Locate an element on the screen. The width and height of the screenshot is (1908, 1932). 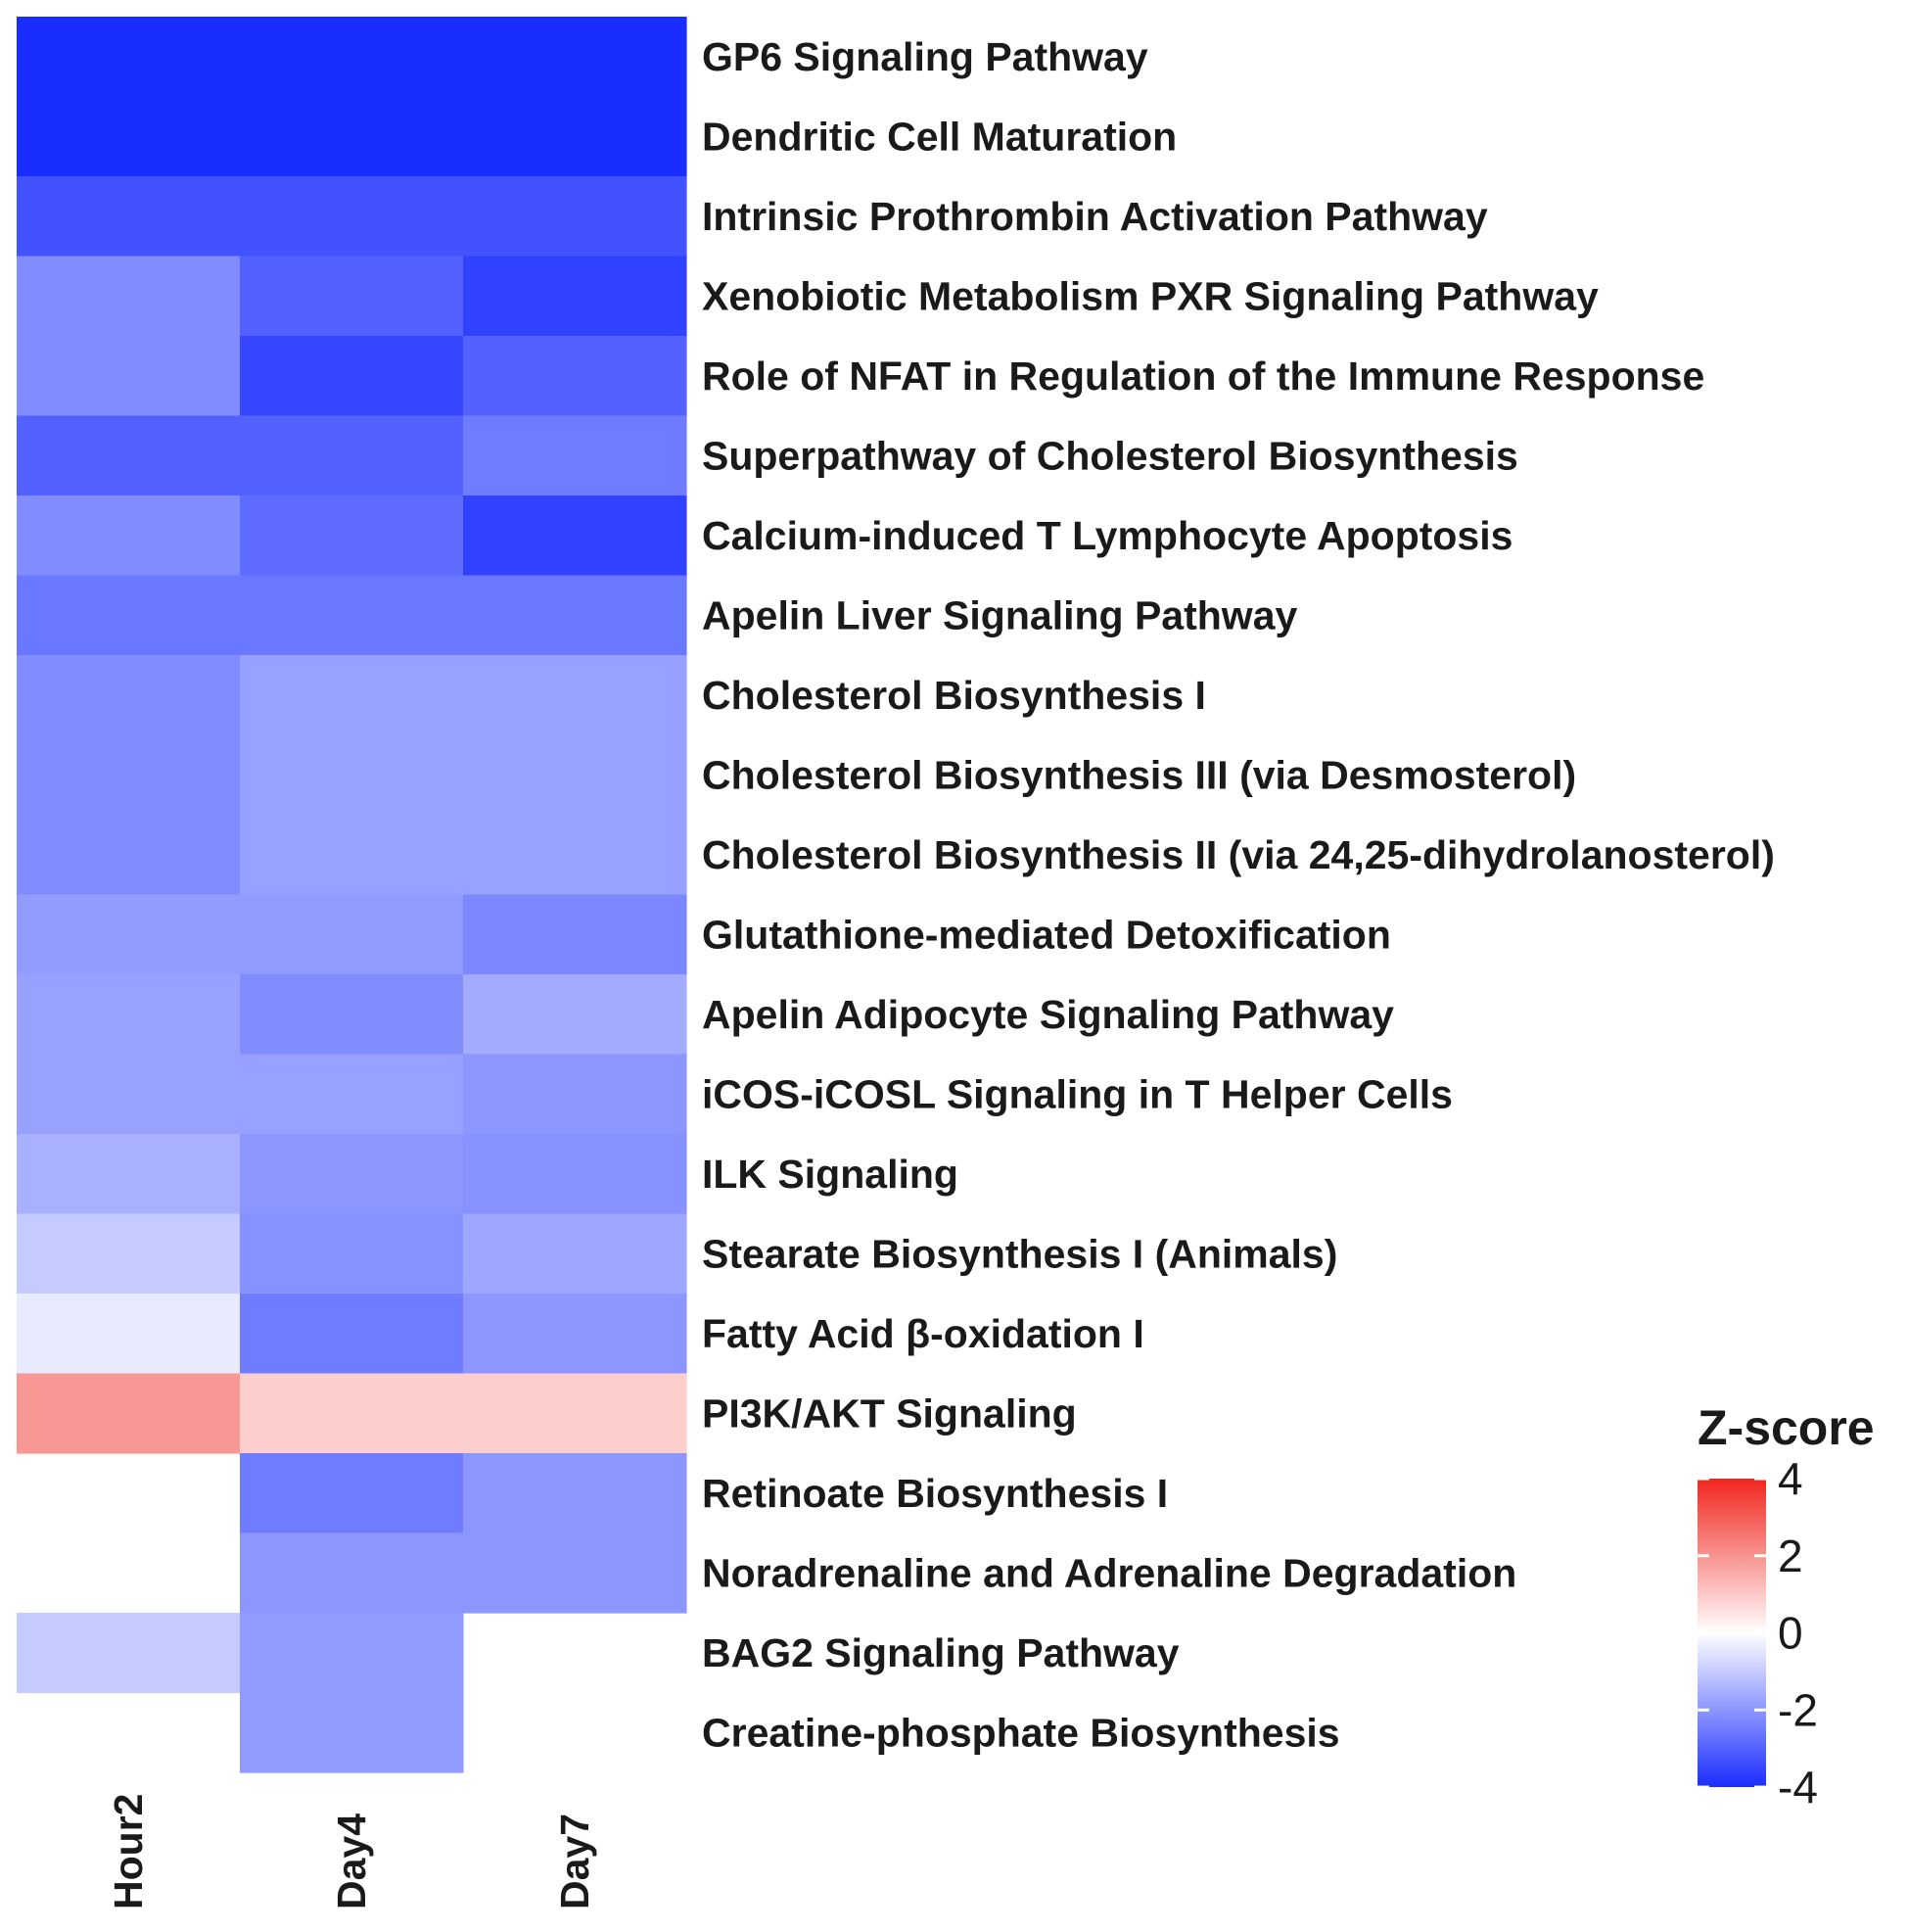
row-label: BAG2 Signaling Pathway is located at coordinates (941, 1653).